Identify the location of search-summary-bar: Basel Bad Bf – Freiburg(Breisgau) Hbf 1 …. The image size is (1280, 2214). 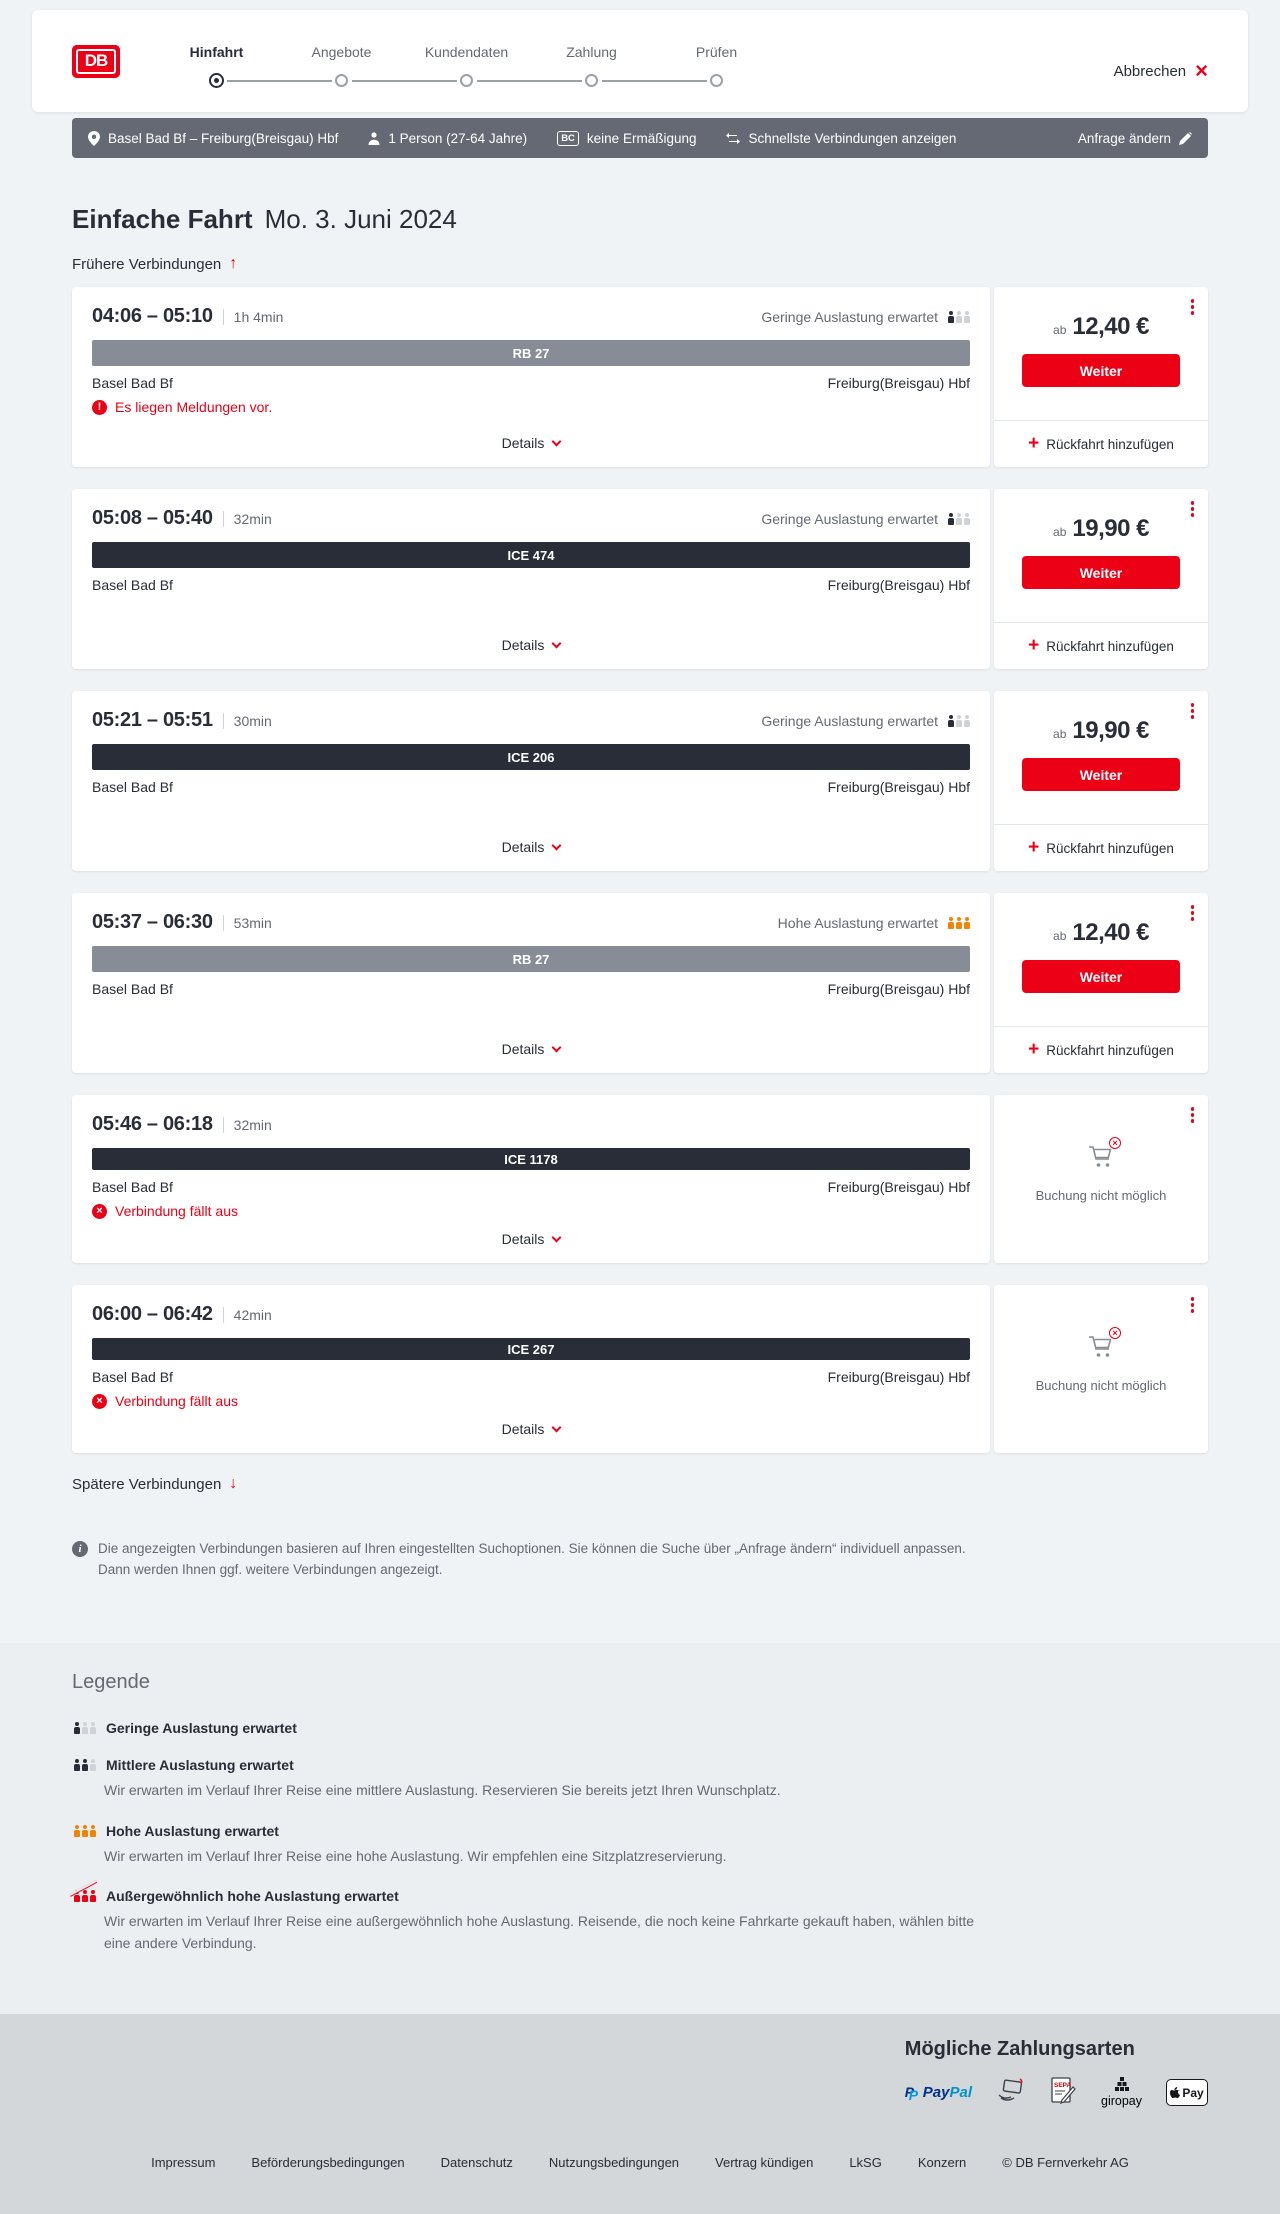
(640, 138).